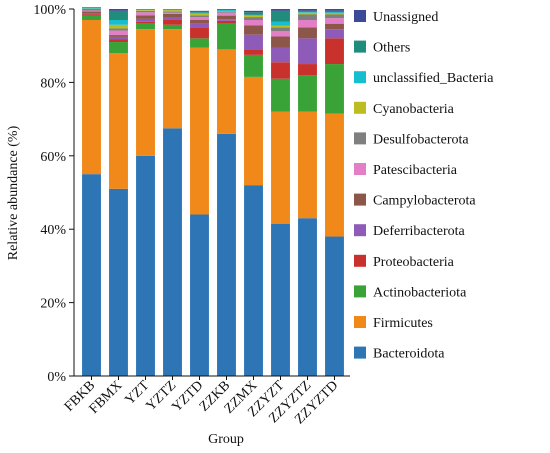 Image resolution: width=550 pixels, height=453 pixels. What do you see at coordinates (49, 10) in the screenshot?
I see `y-tick-label: 100%` at bounding box center [49, 10].